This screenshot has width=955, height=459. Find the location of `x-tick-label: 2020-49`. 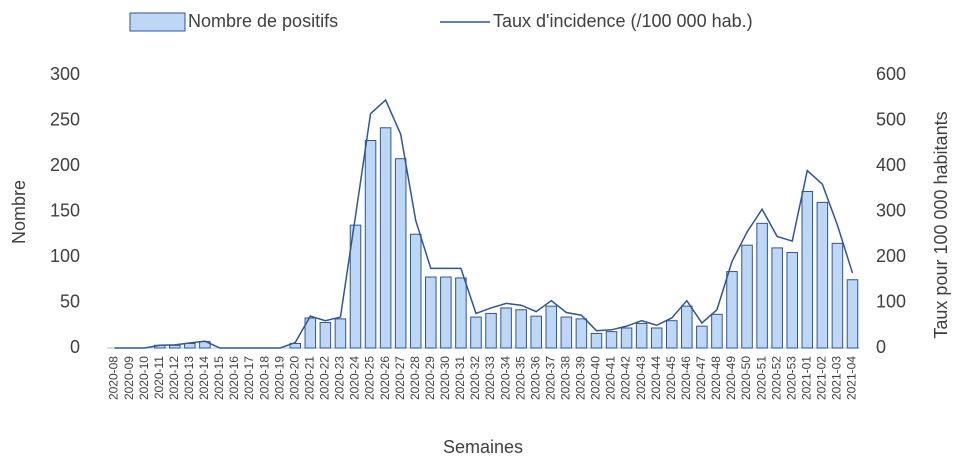

x-tick-label: 2020-49 is located at coordinates (731, 378).